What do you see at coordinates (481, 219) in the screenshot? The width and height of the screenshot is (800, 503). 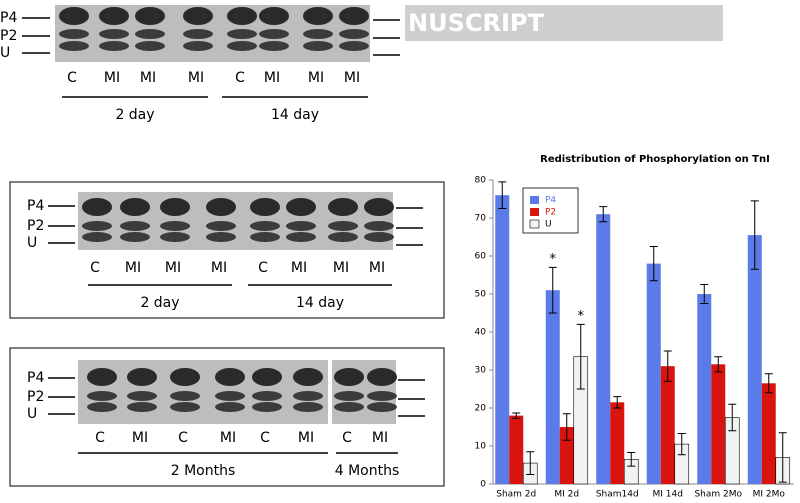 I see `y-tick-label: 70` at bounding box center [481, 219].